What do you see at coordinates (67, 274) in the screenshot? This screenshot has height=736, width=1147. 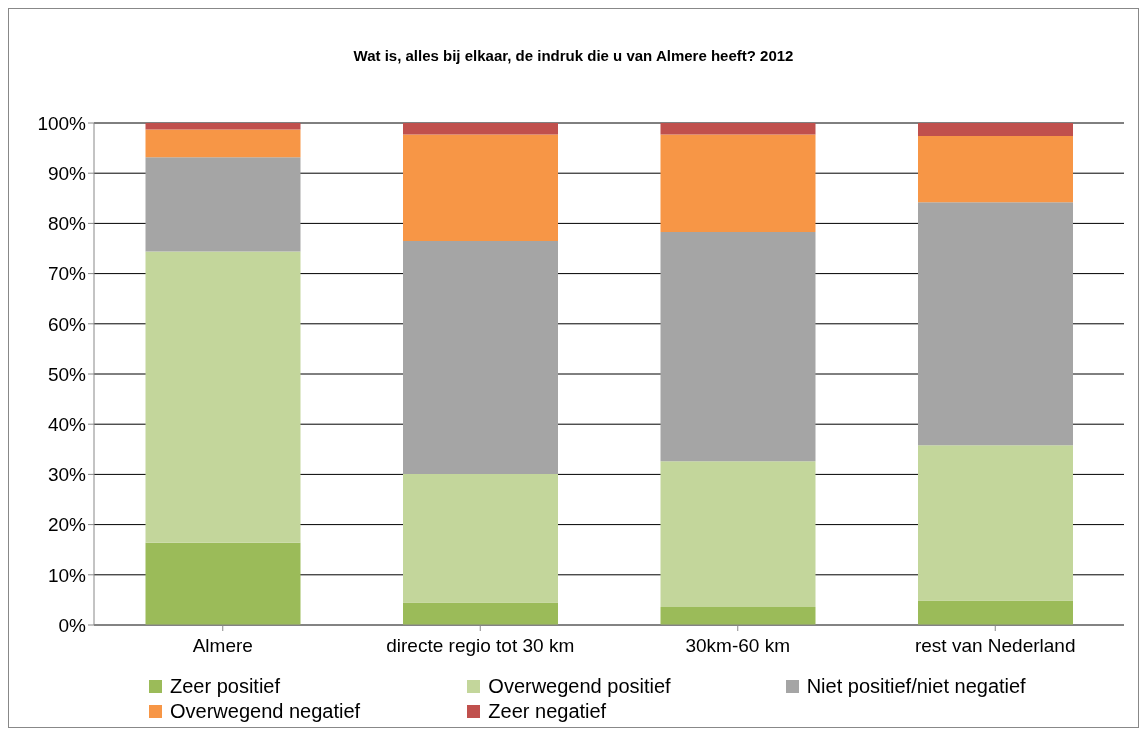 I see `y-tick-label: 70%` at bounding box center [67, 274].